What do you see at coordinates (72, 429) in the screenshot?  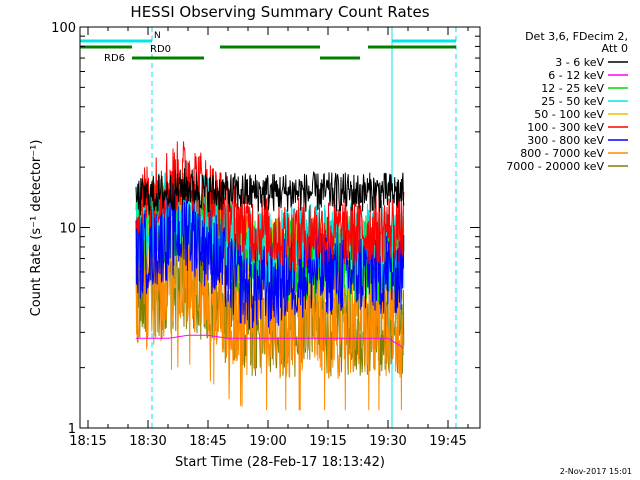 I see `y-tick-label: 1` at bounding box center [72, 429].